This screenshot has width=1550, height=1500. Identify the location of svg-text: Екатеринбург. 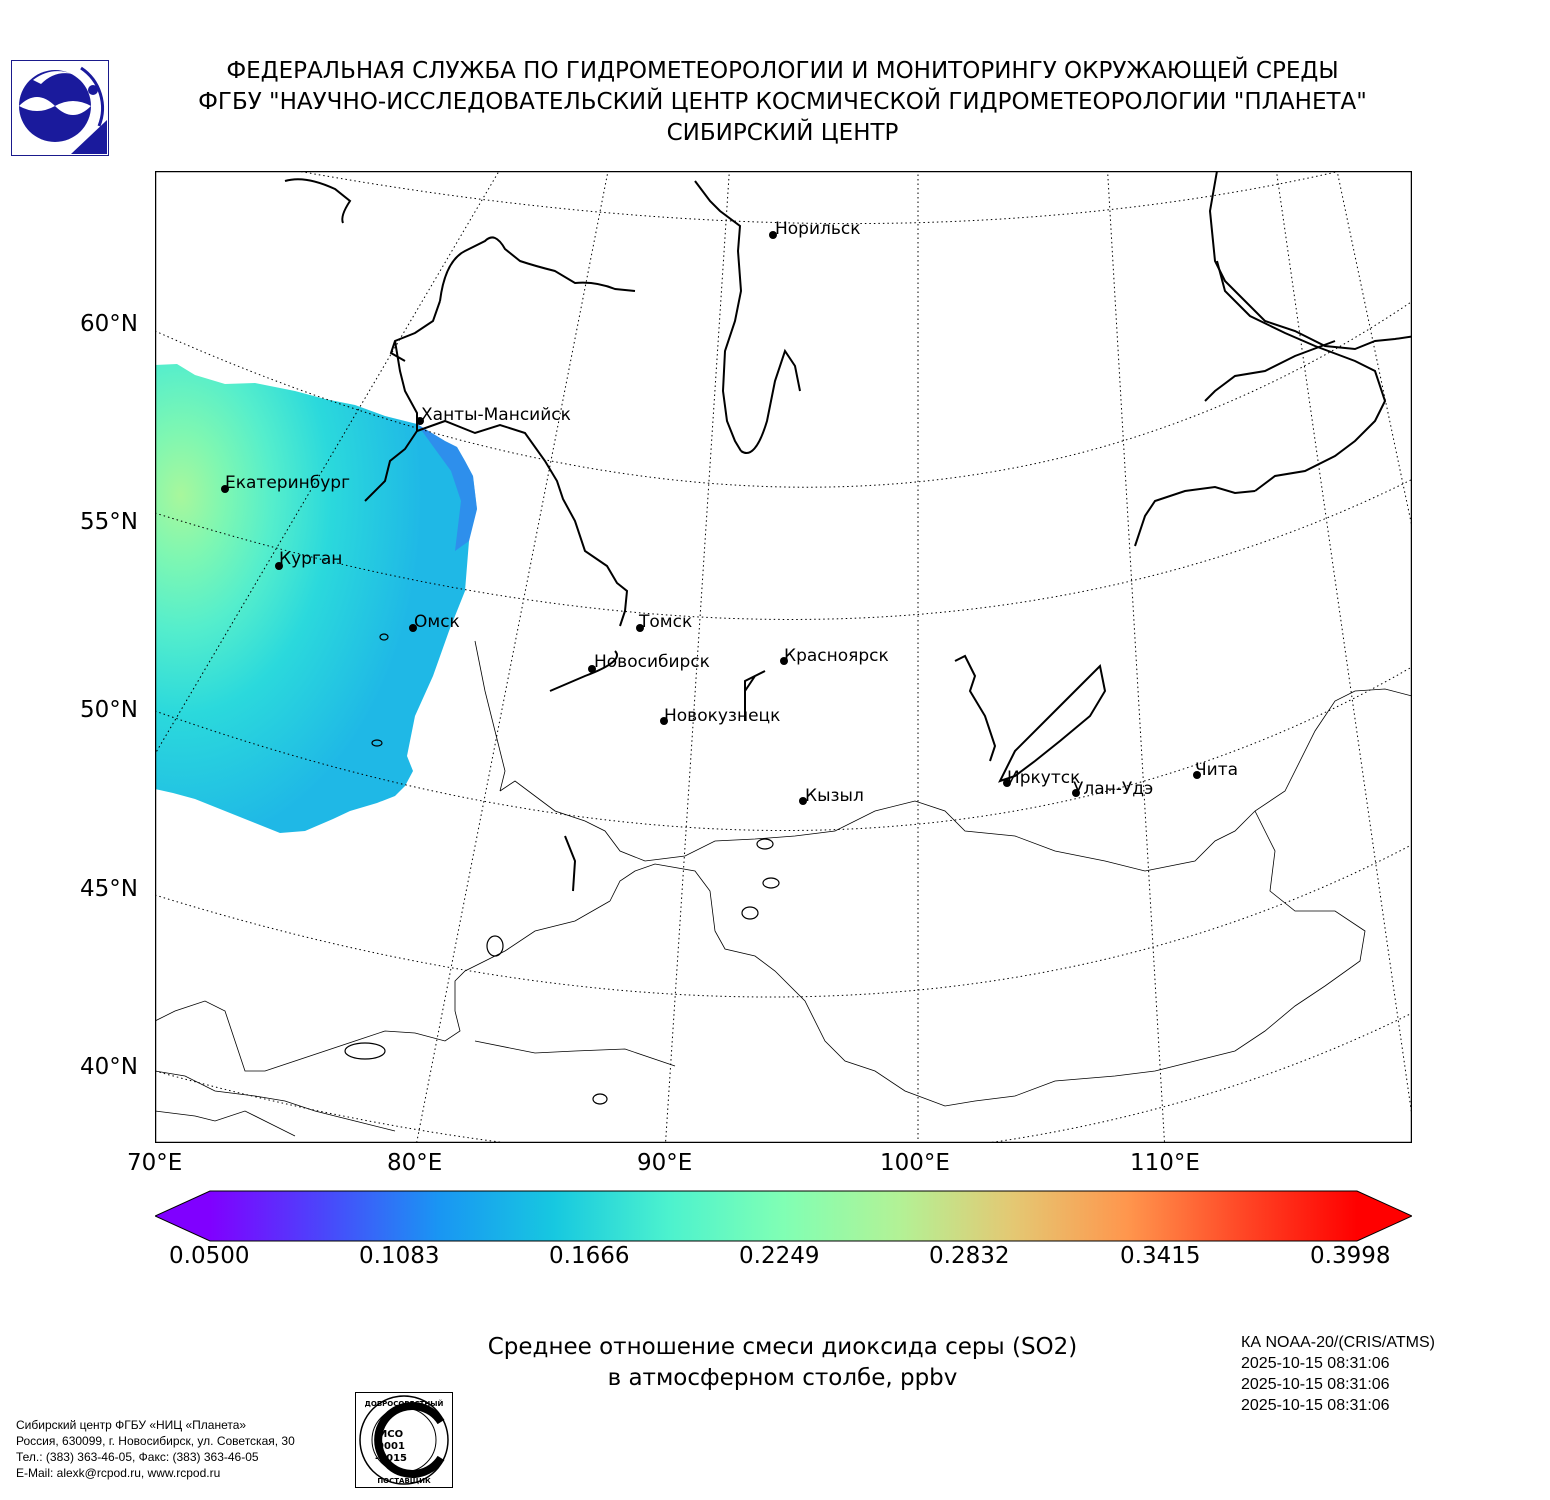
(287, 483).